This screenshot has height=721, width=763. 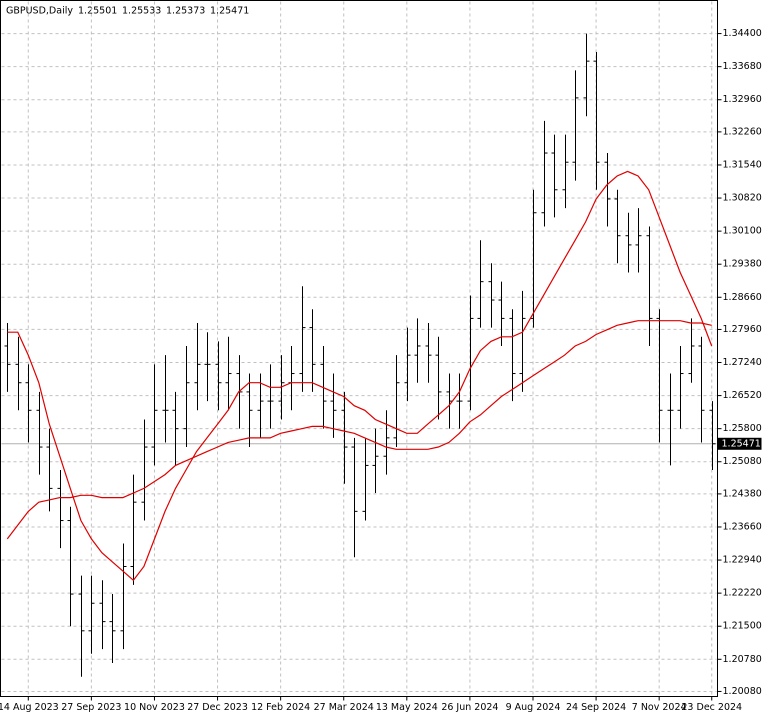 What do you see at coordinates (229, 11) in the screenshot?
I see `header-value: 1.25471` at bounding box center [229, 11].